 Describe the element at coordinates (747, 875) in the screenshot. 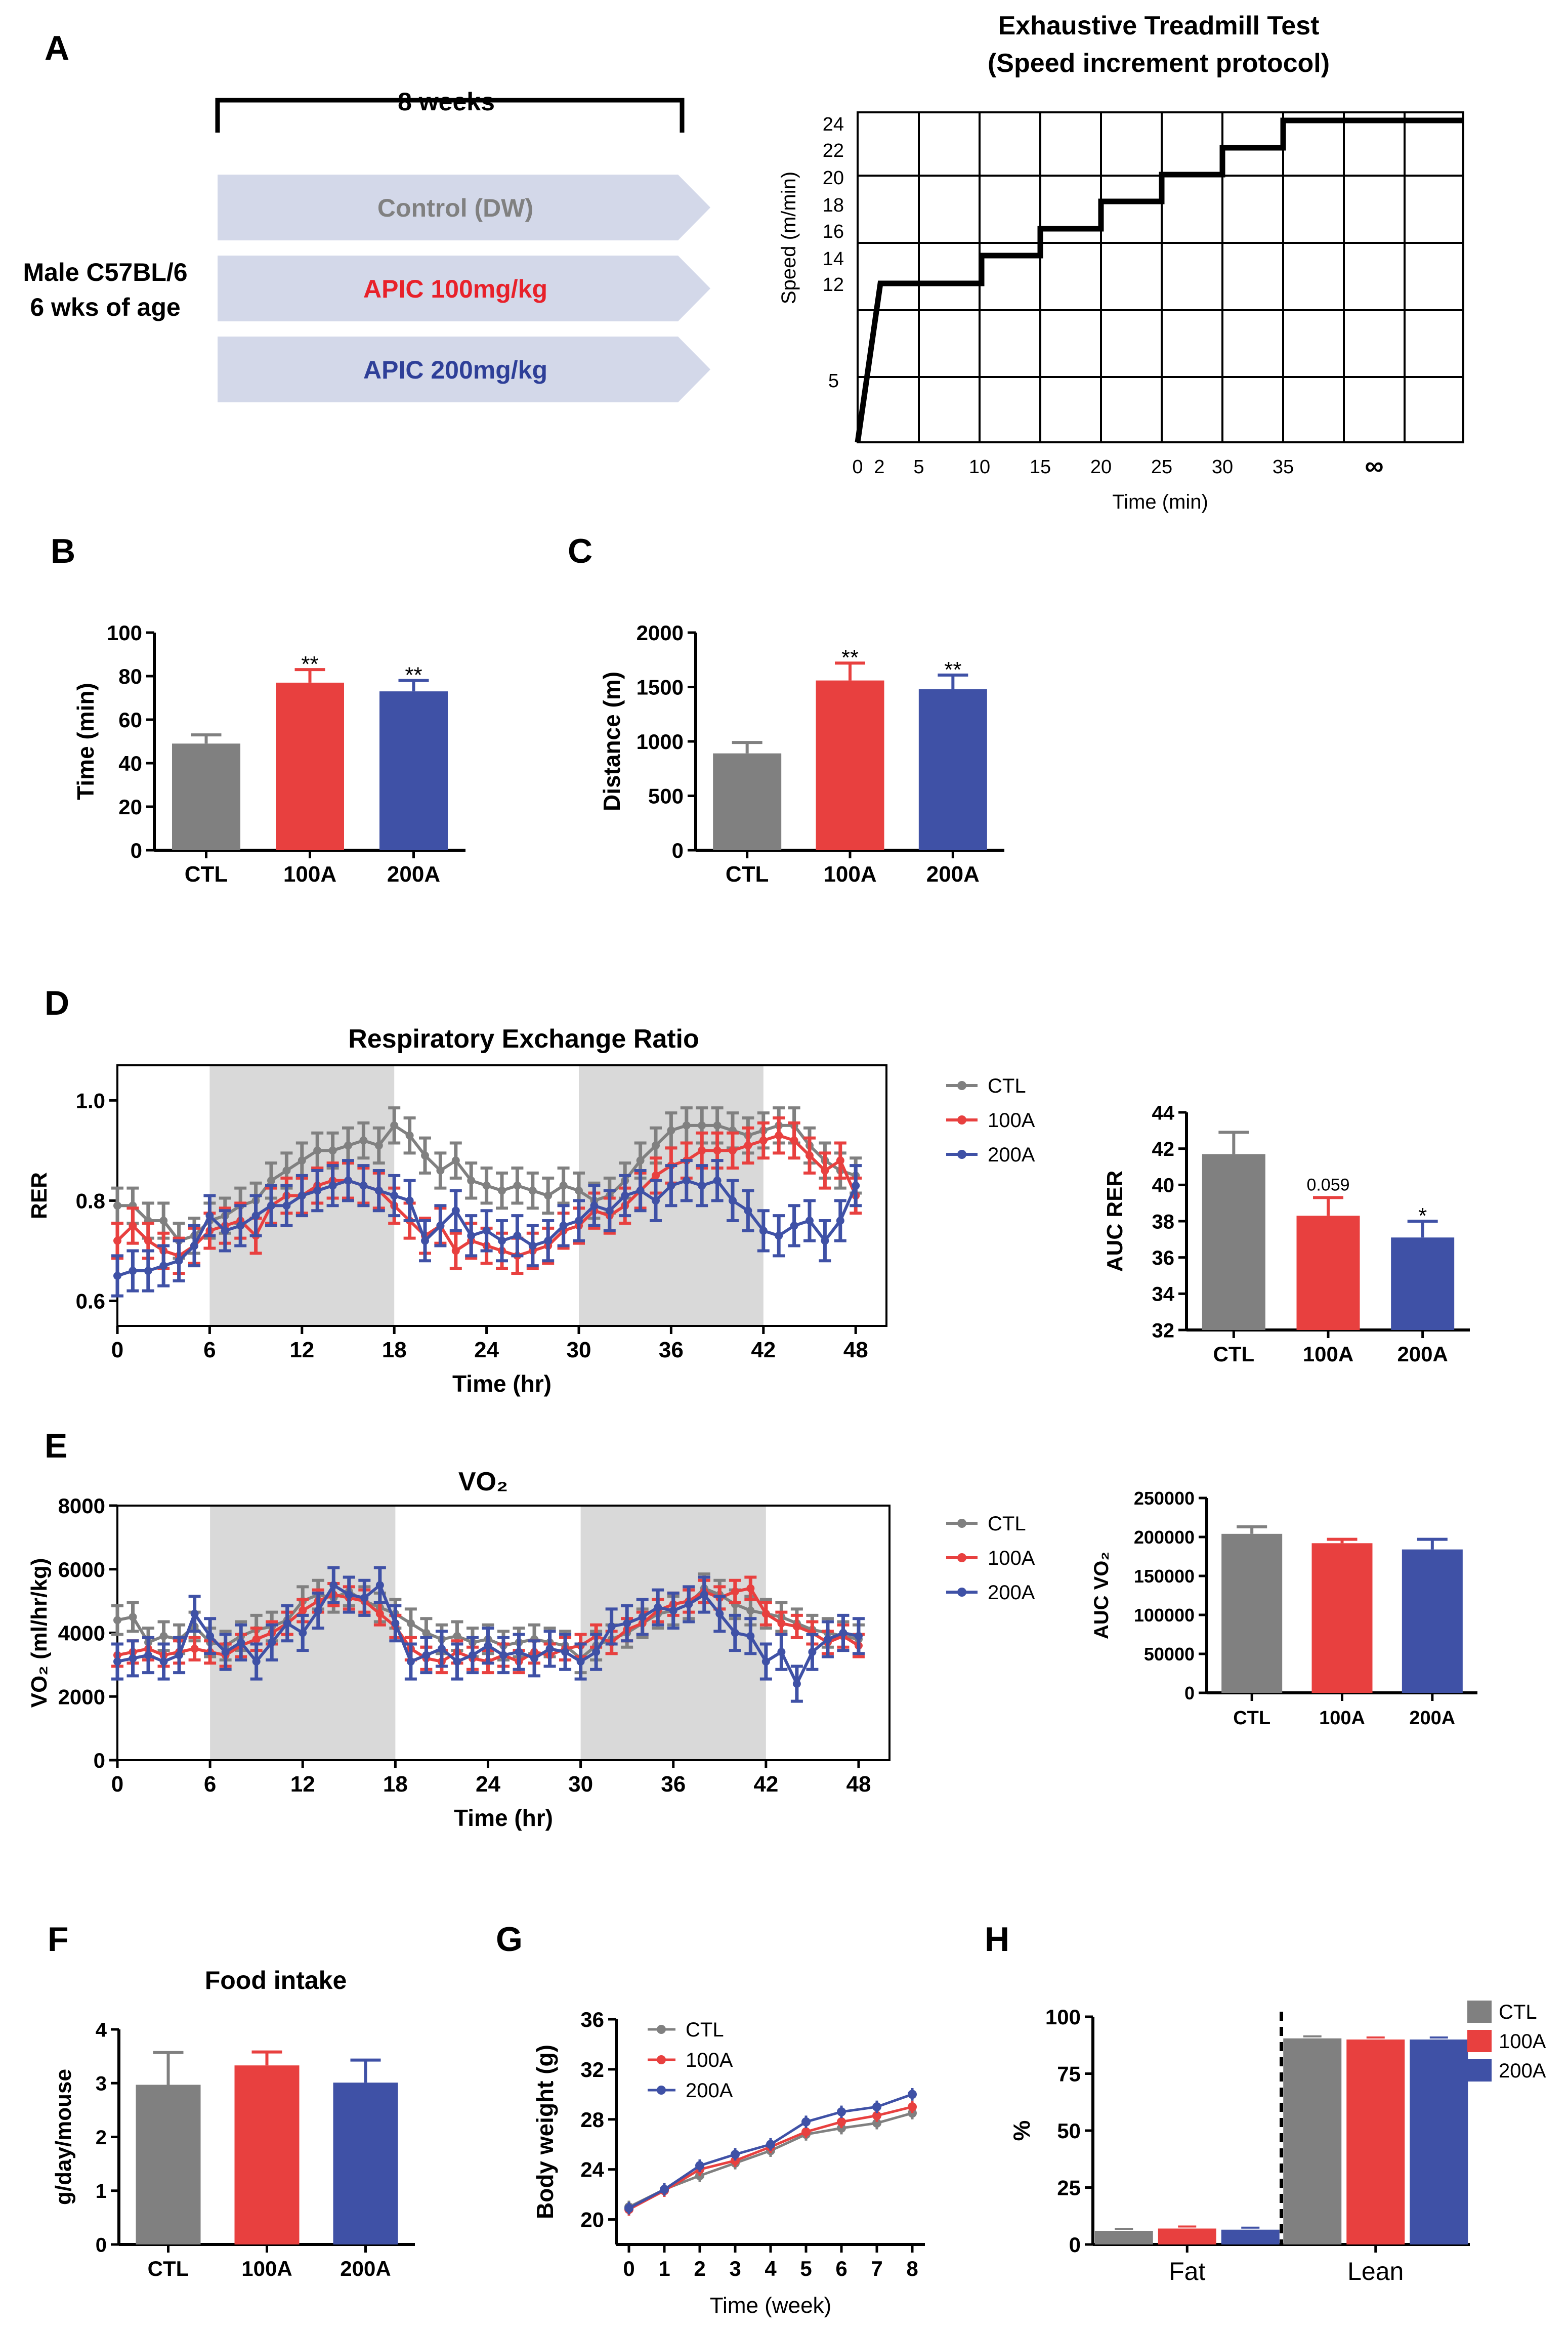

I see `C-xtick-ctl: CTL` at that location.